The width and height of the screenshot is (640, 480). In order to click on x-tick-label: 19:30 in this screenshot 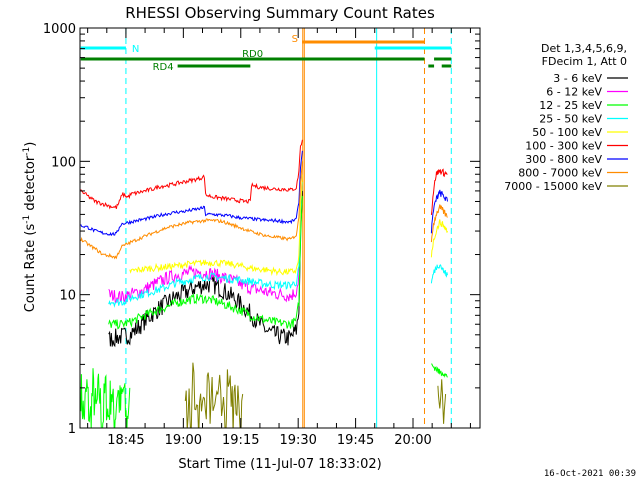, I will do `click(297, 440)`.